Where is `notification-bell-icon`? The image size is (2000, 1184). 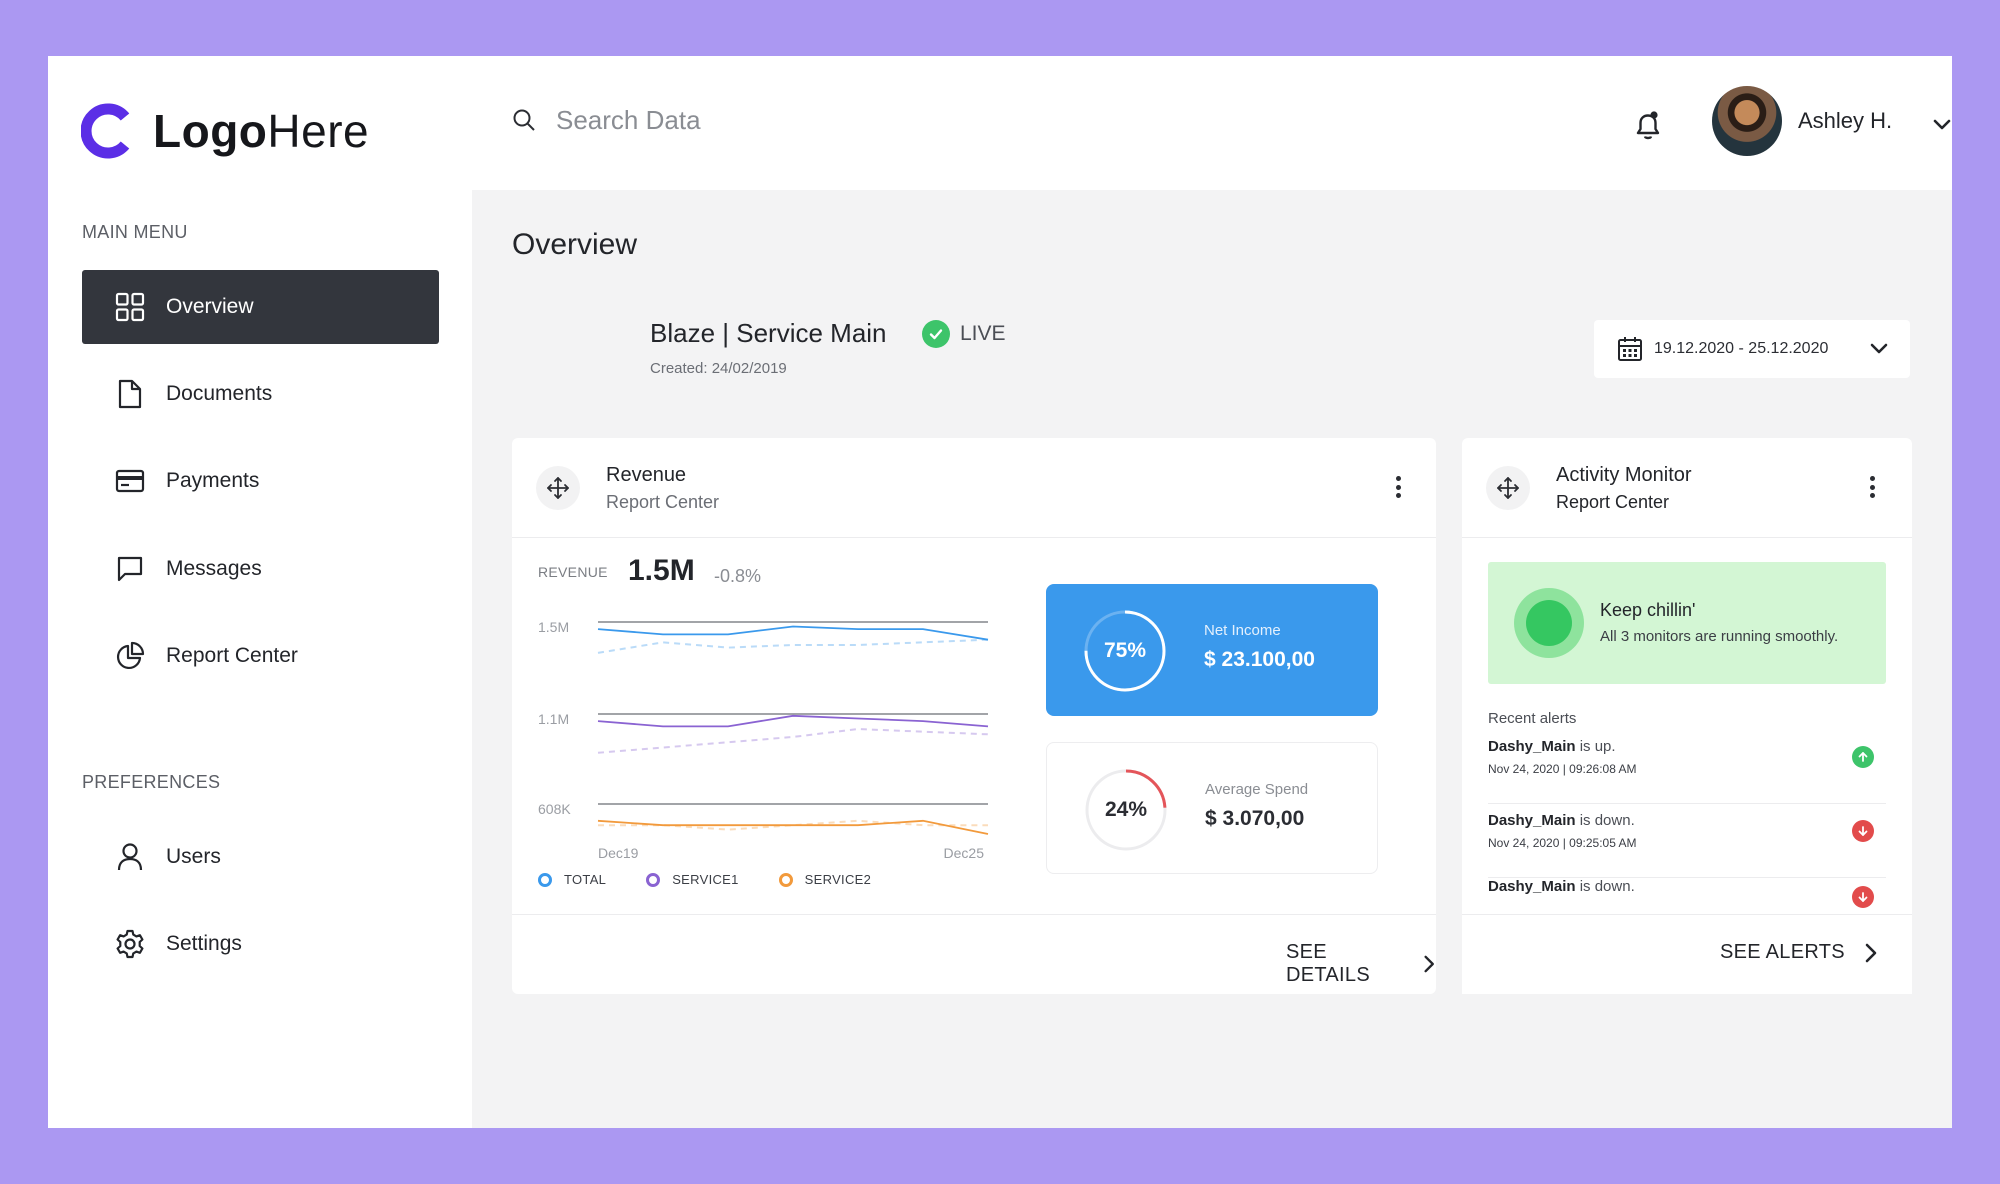
notification-bell-icon is located at coordinates (1650, 126).